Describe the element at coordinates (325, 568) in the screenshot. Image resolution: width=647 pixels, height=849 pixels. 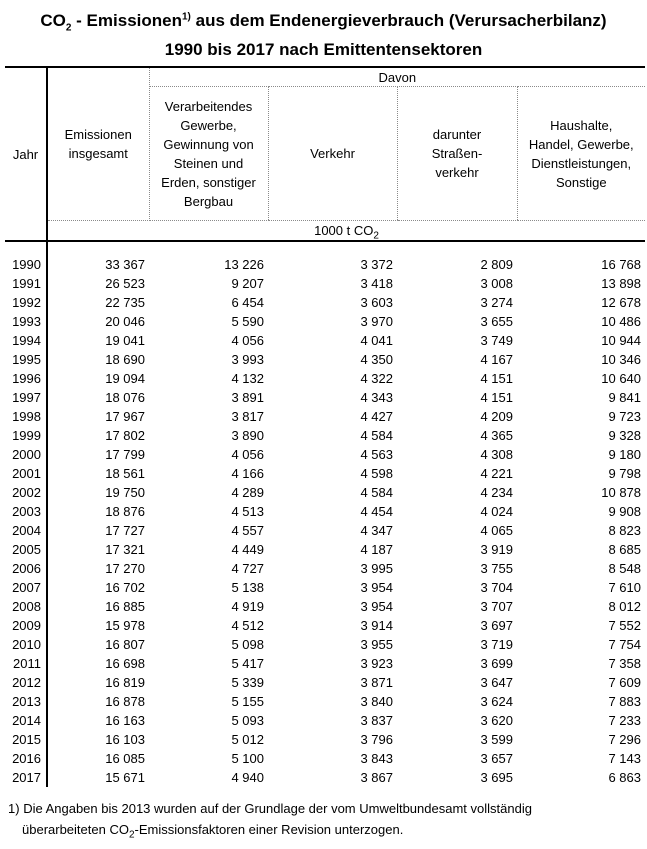
I see `table-row: 2006 17 270 4 727 3 995 3 755 8 548` at that location.